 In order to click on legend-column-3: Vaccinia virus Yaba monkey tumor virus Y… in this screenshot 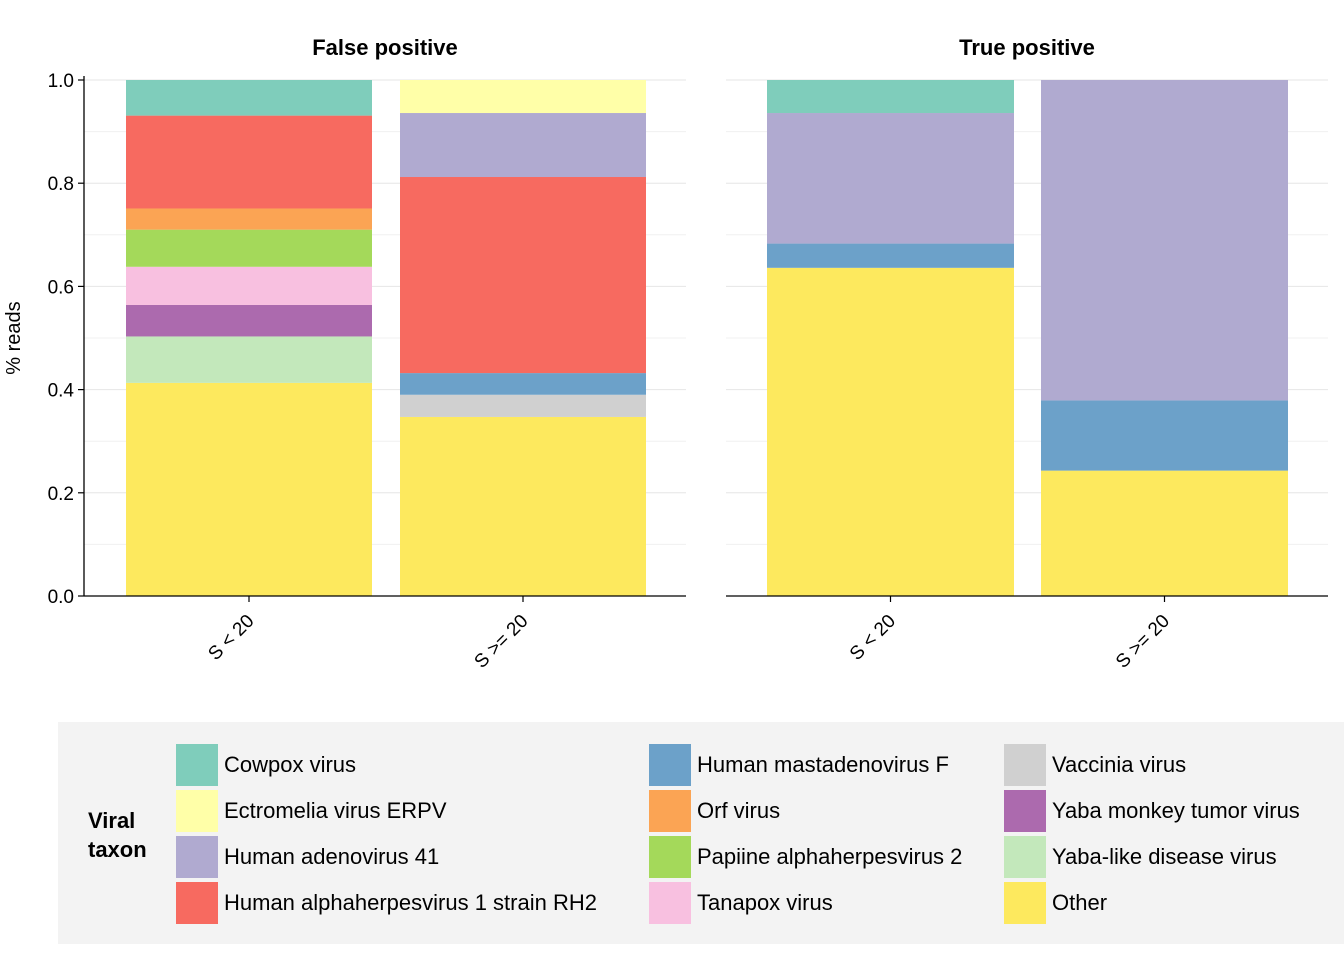, I will do `click(1152, 834)`.